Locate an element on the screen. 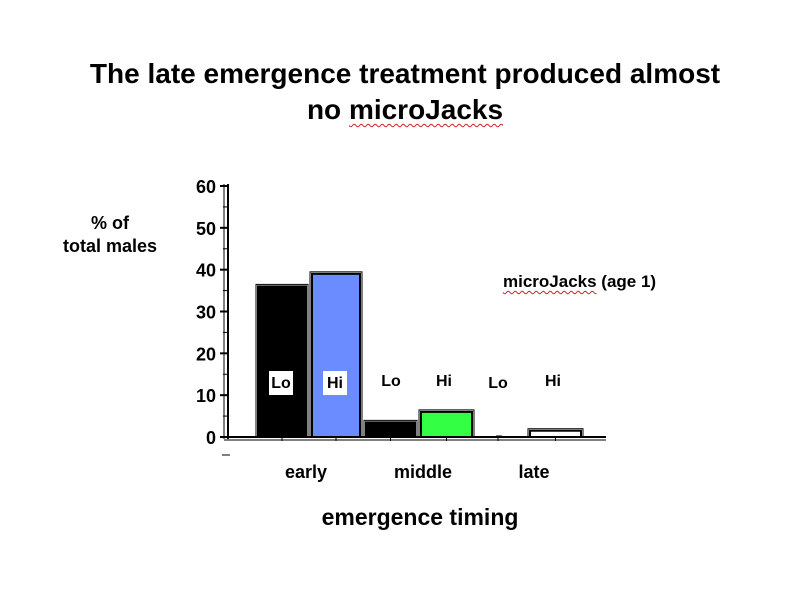 The width and height of the screenshot is (800, 600). bar-early-lo is located at coordinates (282, 361).